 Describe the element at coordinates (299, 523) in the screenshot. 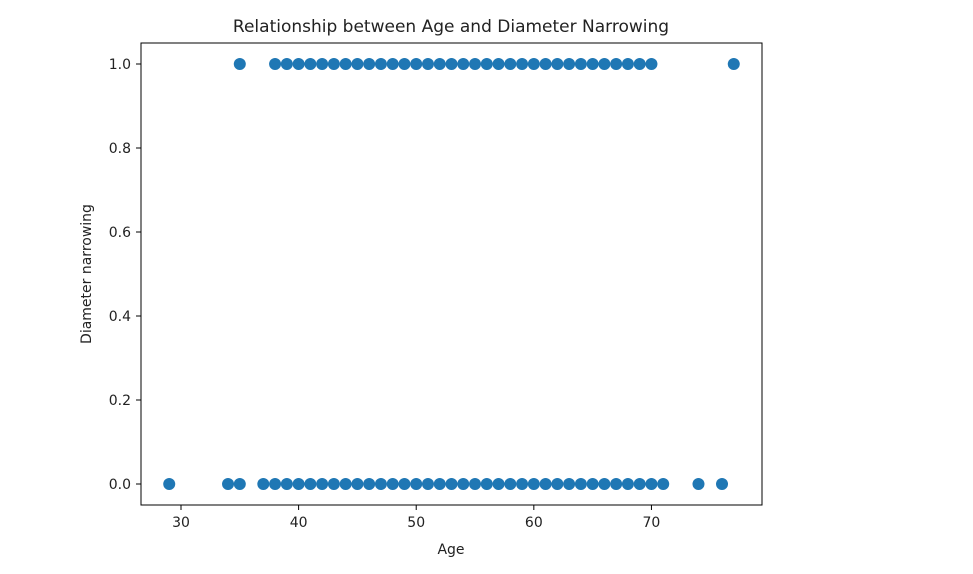

I see `x-tick-label: 40` at that location.